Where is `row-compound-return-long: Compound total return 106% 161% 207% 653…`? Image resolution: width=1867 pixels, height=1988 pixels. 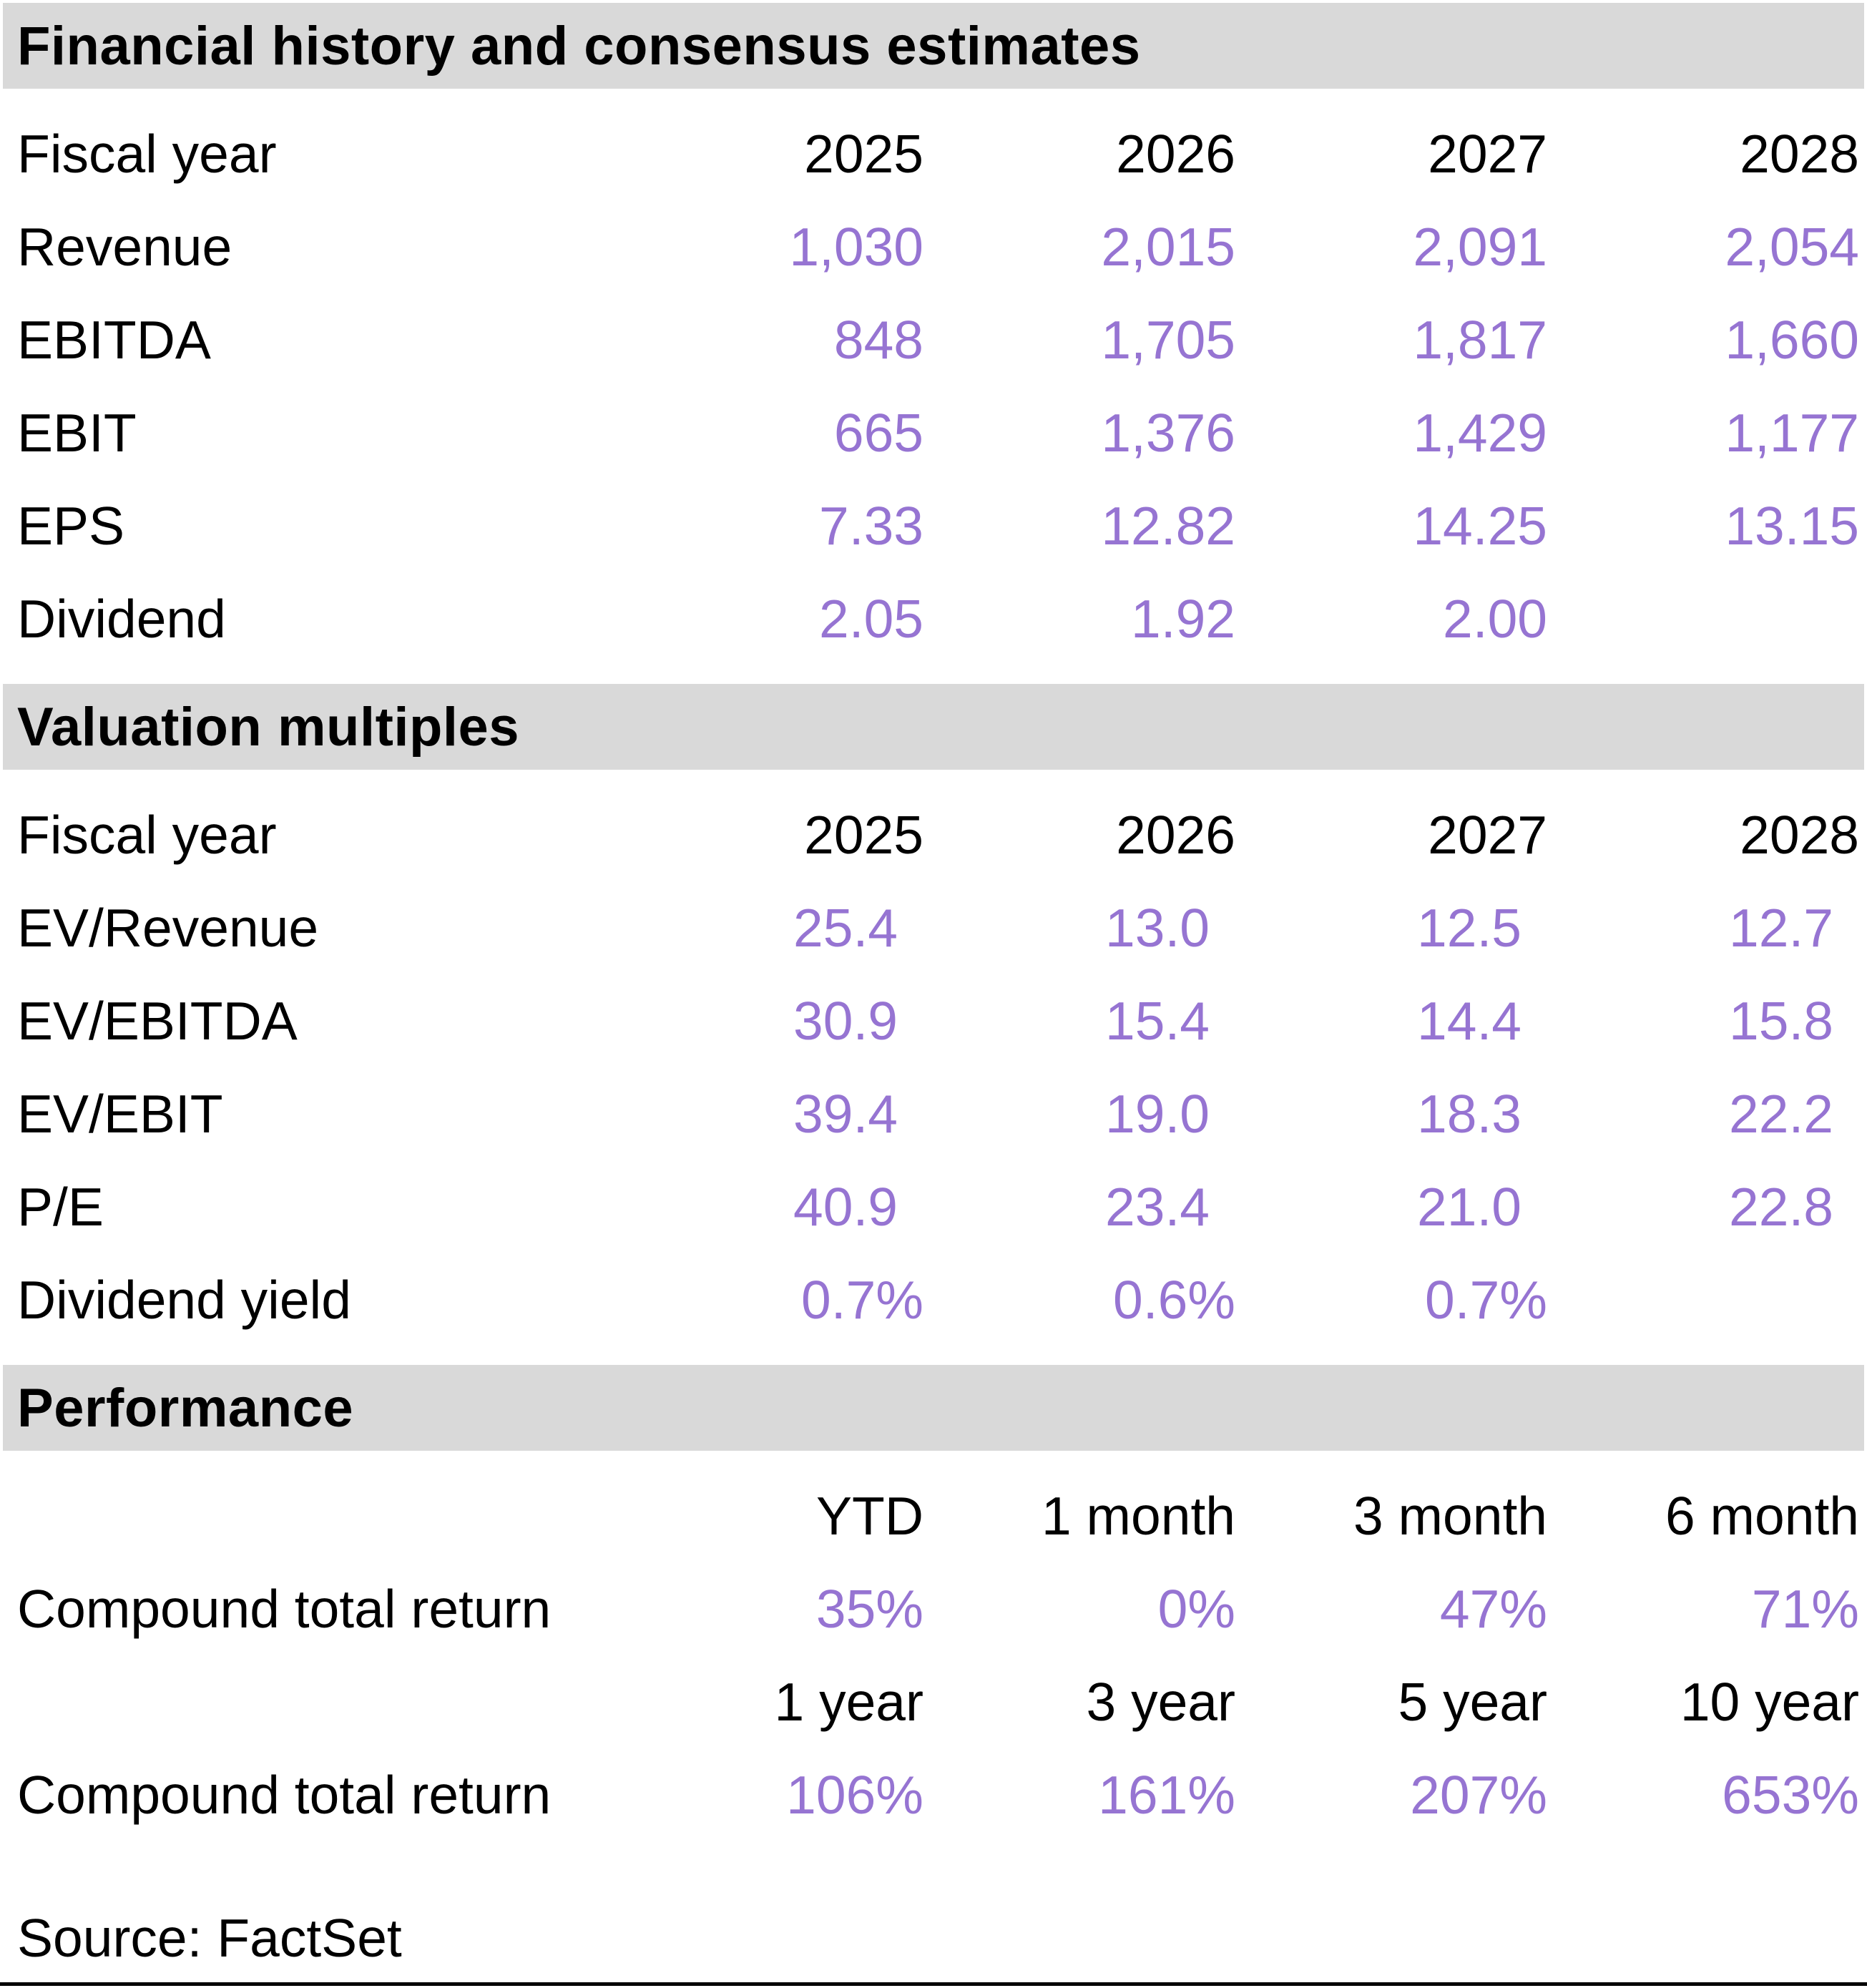
row-compound-return-long: Compound total return 106% 161% 207% 653… is located at coordinates (933, 1794).